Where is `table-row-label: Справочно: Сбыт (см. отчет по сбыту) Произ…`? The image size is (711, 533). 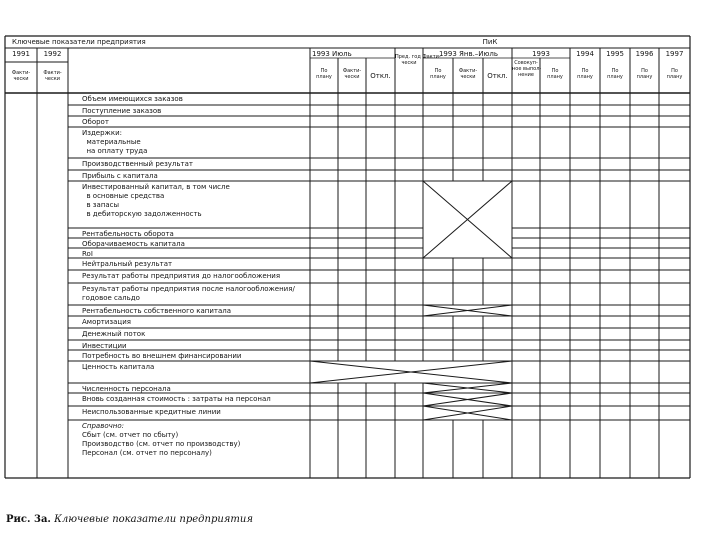 table-row-label: Справочно: Сбыт (см. отчет по сбыту) Произ… is located at coordinates (161, 440).